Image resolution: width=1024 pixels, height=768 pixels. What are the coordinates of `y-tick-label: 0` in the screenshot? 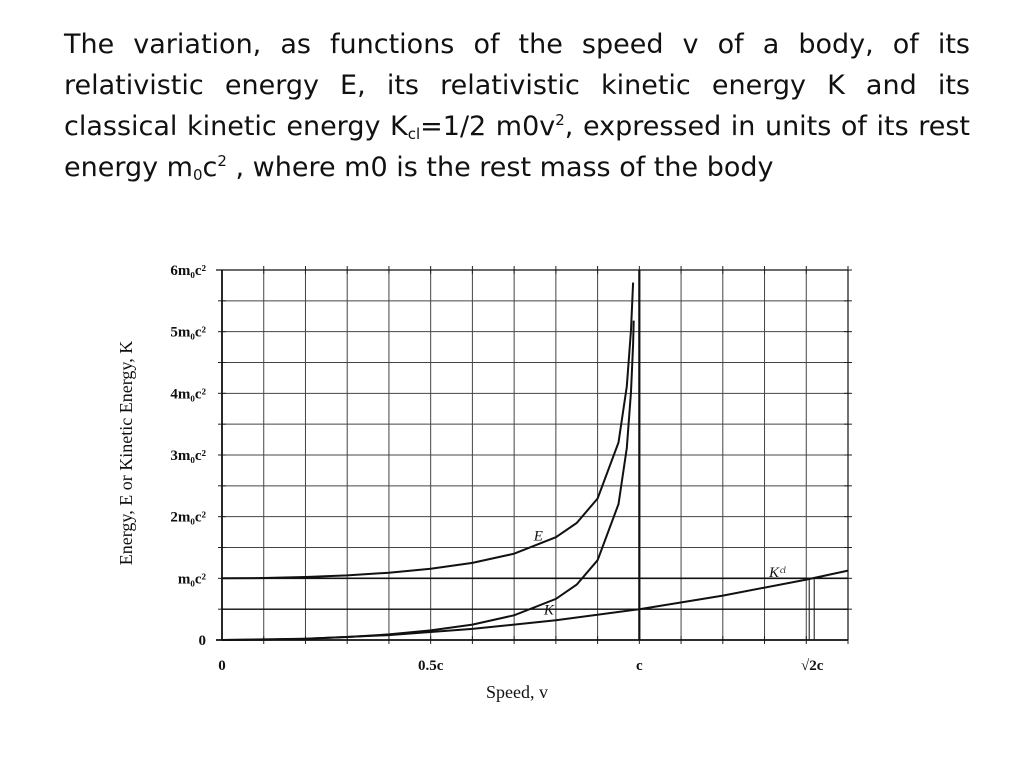 It's located at (203, 641).